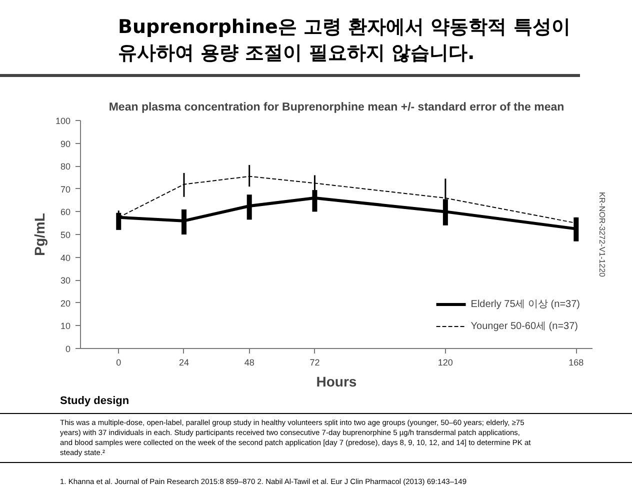 The width and height of the screenshot is (632, 492). Describe the element at coordinates (65, 281) in the screenshot. I see `y-tick-label: 30` at that location.